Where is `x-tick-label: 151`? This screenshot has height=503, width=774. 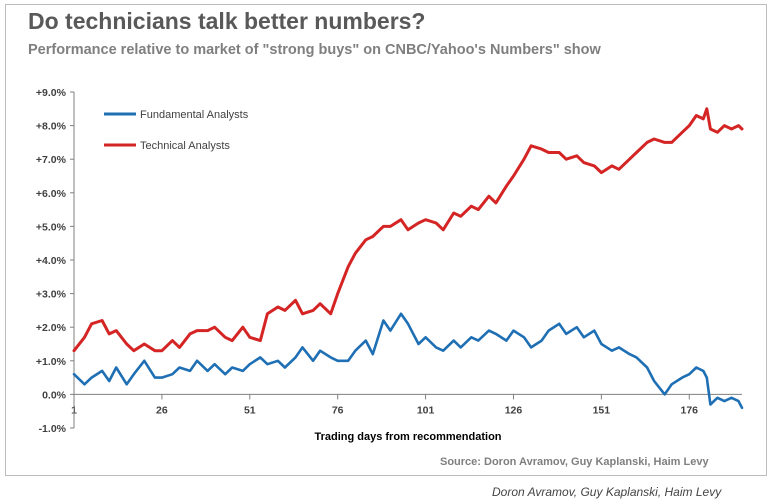
x-tick-label: 151 is located at coordinates (602, 410).